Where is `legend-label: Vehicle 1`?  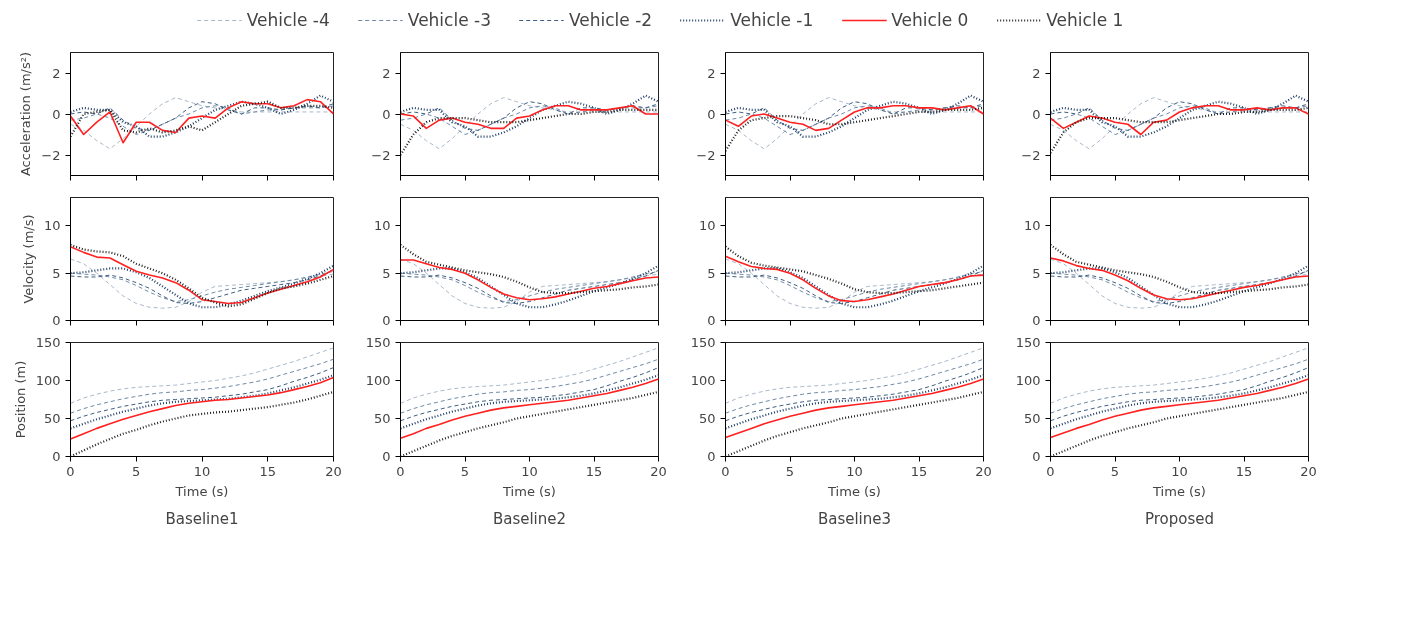 legend-label: Vehicle 1 is located at coordinates (1085, 20).